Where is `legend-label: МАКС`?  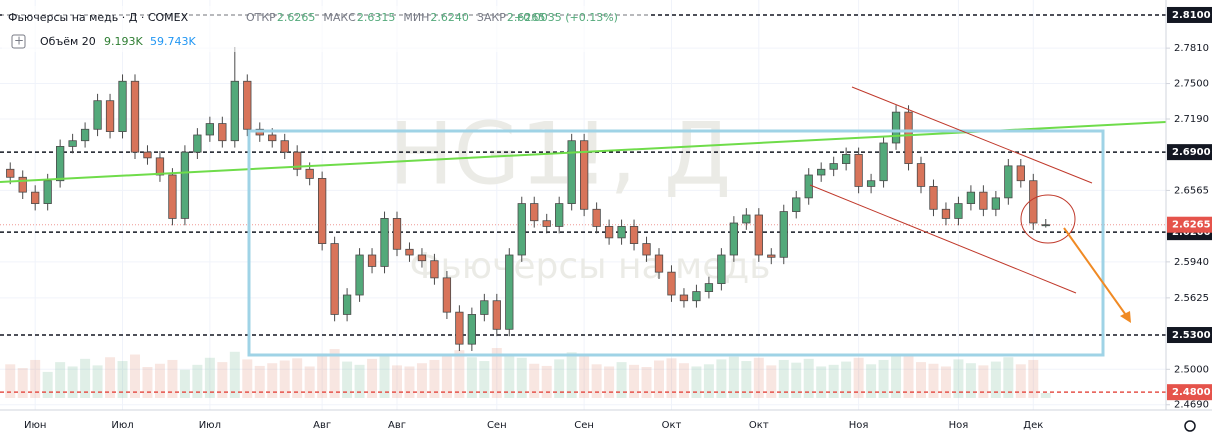 legend-label: МАКС is located at coordinates (339, 17).